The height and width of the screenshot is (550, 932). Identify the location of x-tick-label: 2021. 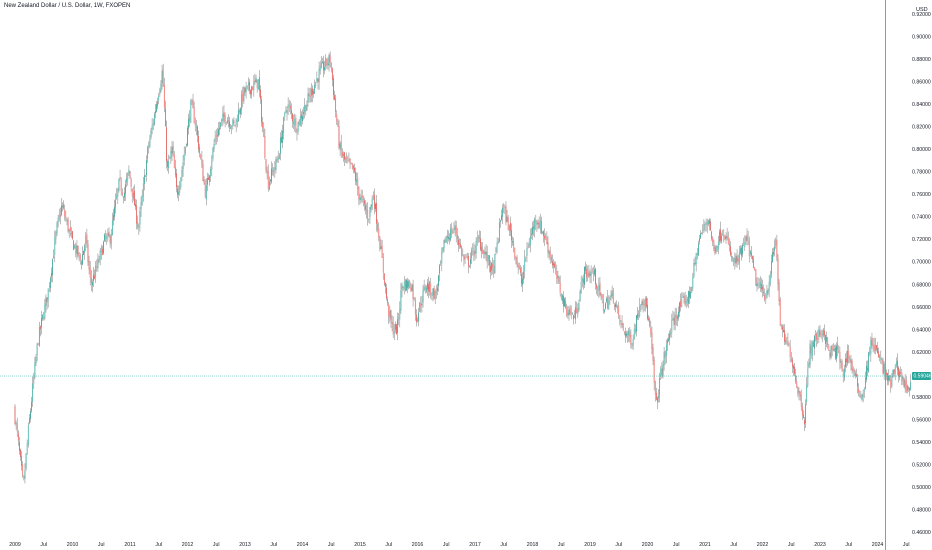
(705, 545).